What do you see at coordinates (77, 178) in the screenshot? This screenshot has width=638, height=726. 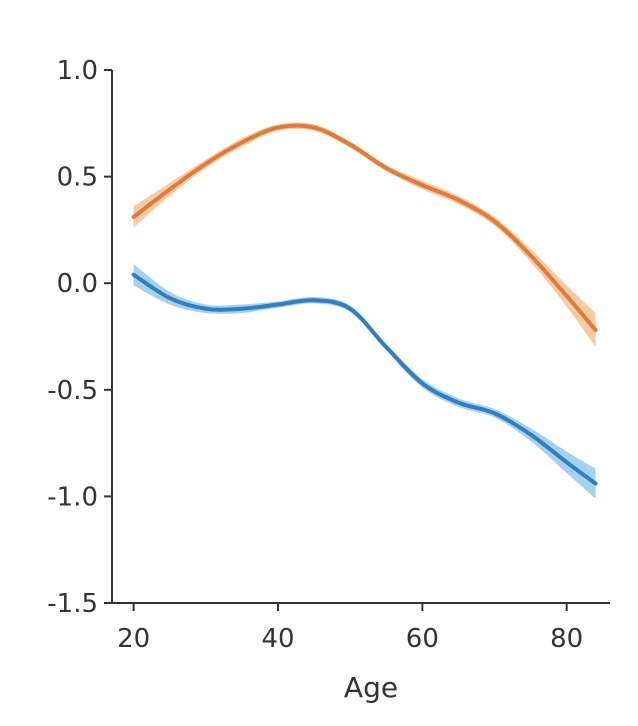 I see `y-tick-label: 0.5` at bounding box center [77, 178].